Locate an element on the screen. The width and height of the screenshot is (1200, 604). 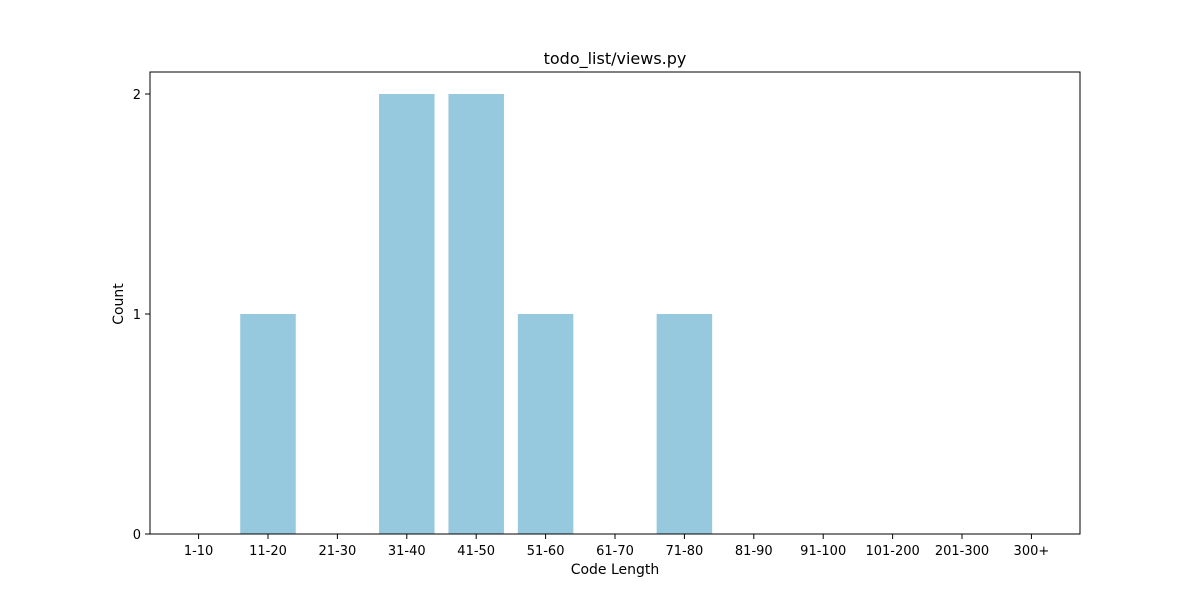
x-tick-label: 201-300 is located at coordinates (962, 551).